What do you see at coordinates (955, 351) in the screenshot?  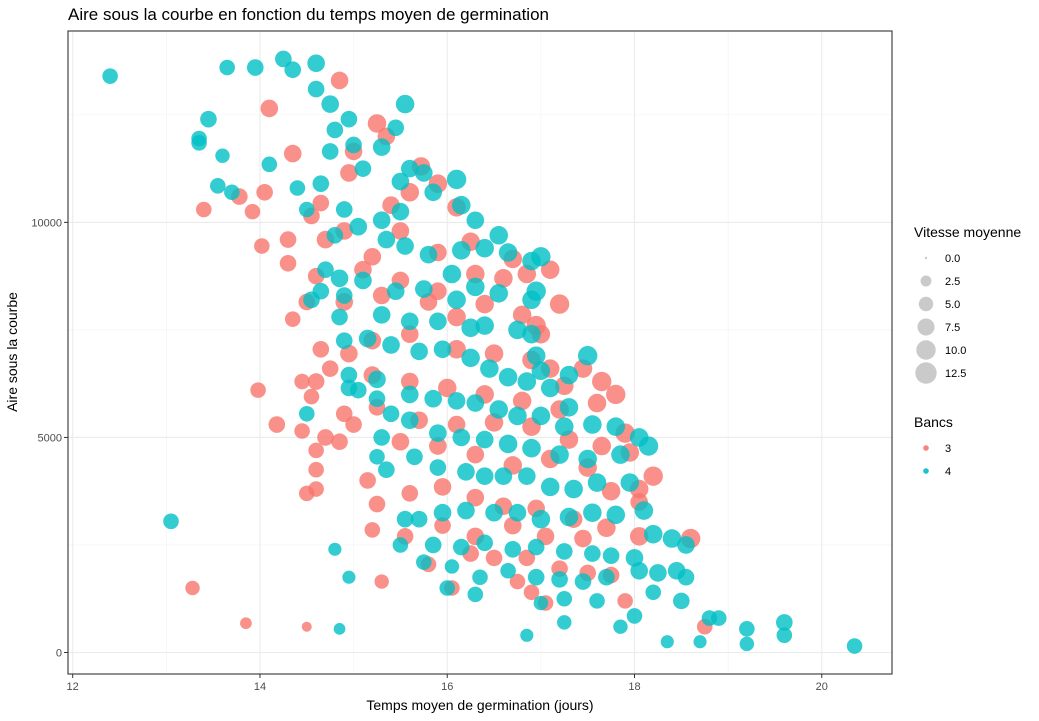 I see `size-legend-label: 10.0` at bounding box center [955, 351].